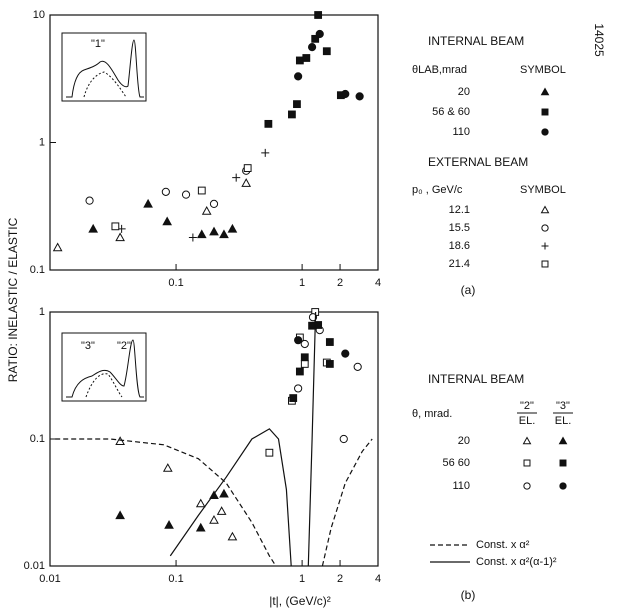  What do you see at coordinates (459, 264) in the screenshot?
I see `legend-label: 21.4` at bounding box center [459, 264].